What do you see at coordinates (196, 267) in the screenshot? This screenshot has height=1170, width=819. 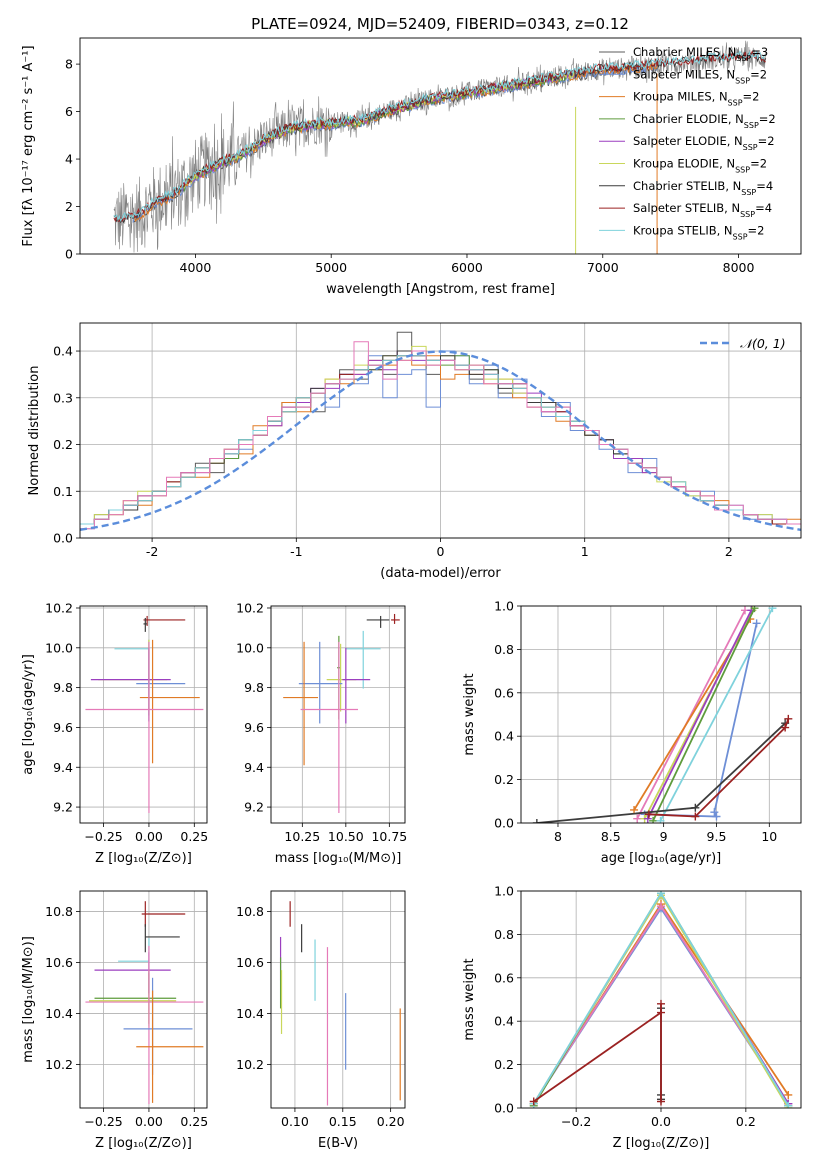 I see `x-tick-label: 4000` at bounding box center [196, 267].